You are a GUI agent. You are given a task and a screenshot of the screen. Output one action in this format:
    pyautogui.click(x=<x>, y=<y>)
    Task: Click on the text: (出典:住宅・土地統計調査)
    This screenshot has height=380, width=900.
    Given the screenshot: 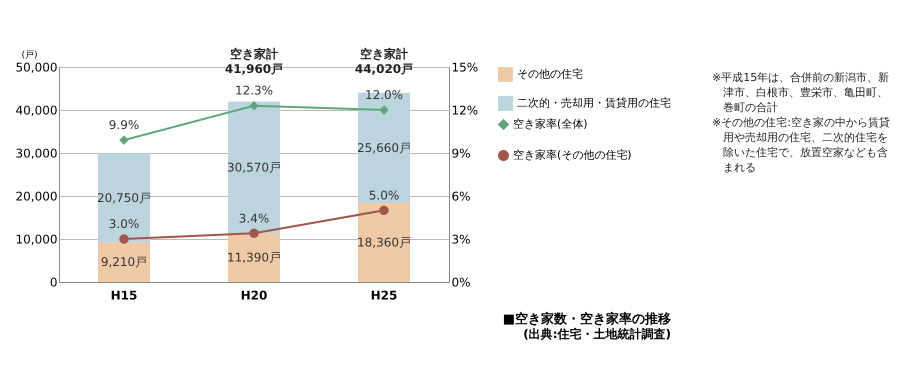 What is the action you would take?
    pyautogui.click(x=597, y=334)
    